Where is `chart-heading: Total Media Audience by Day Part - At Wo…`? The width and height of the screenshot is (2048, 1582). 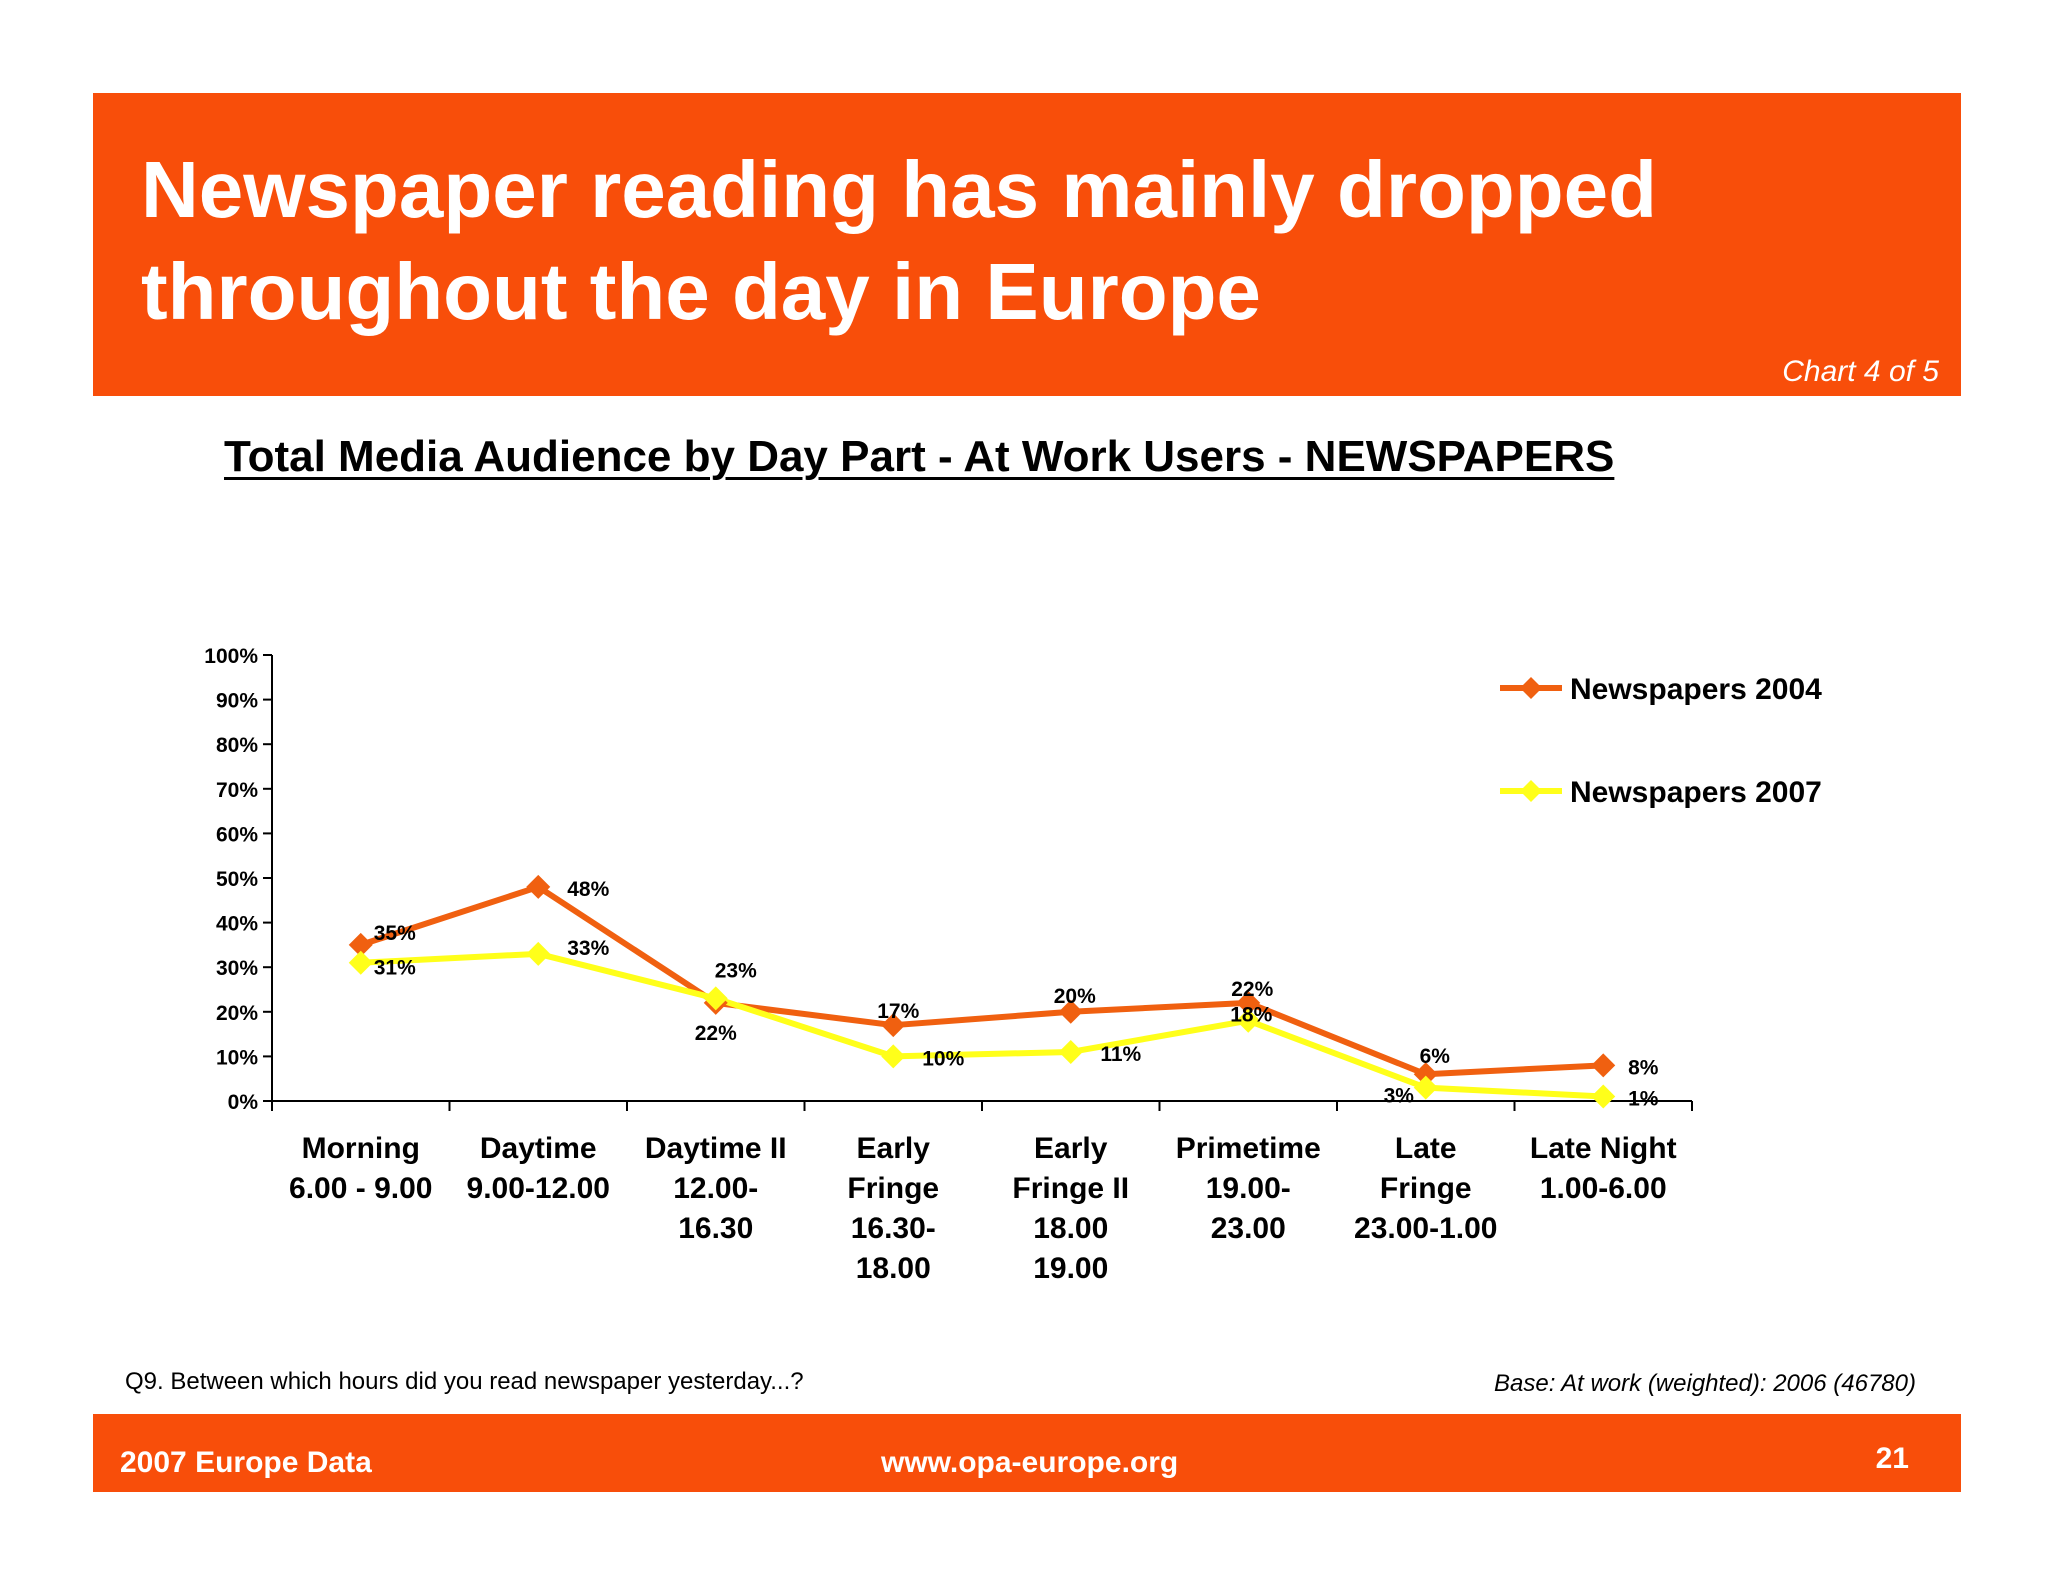 chart-heading: Total Media Audience by Day Part - At Wo… is located at coordinates (919, 456).